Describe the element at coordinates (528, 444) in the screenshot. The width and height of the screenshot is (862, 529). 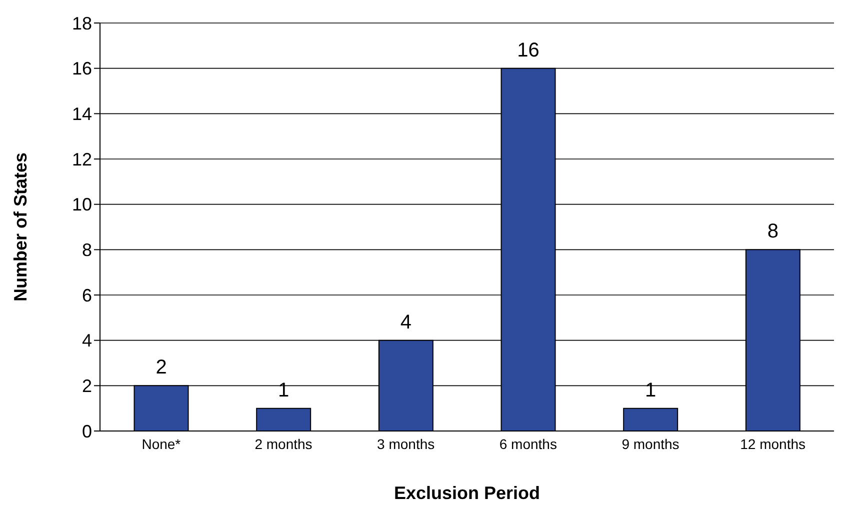
I see `x-tick-label: 6 months` at that location.